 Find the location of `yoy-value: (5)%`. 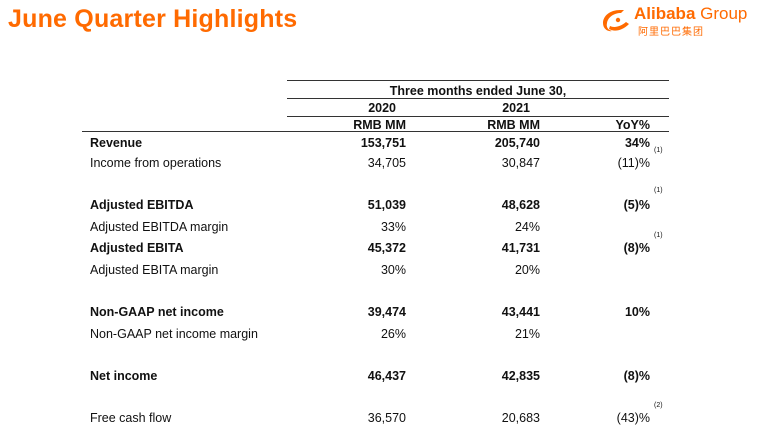

yoy-value: (5)% is located at coordinates (636, 205).